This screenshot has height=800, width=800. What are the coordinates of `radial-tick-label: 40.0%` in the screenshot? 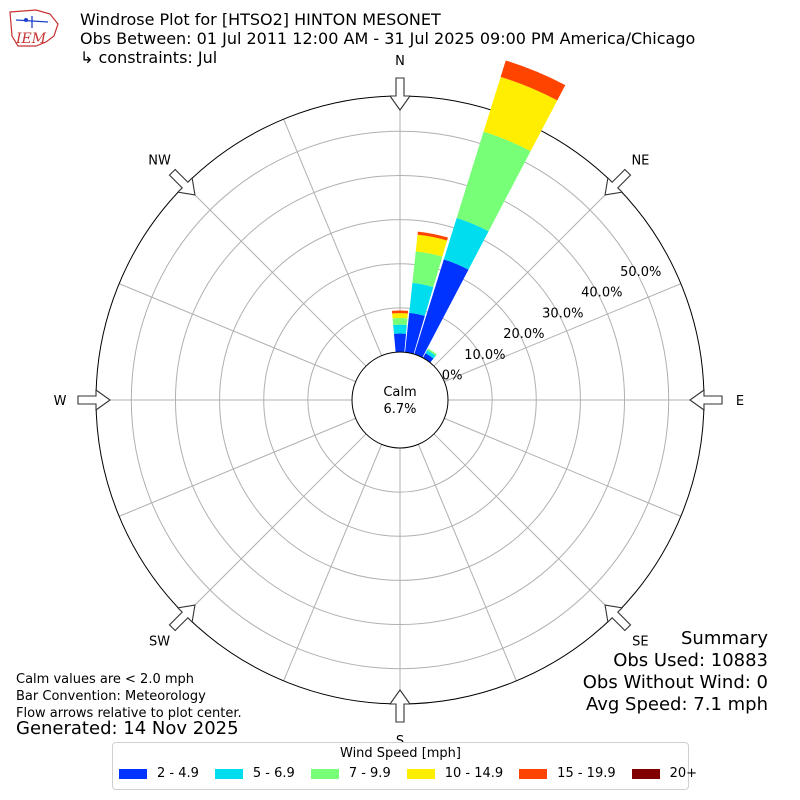 It's located at (601, 293).